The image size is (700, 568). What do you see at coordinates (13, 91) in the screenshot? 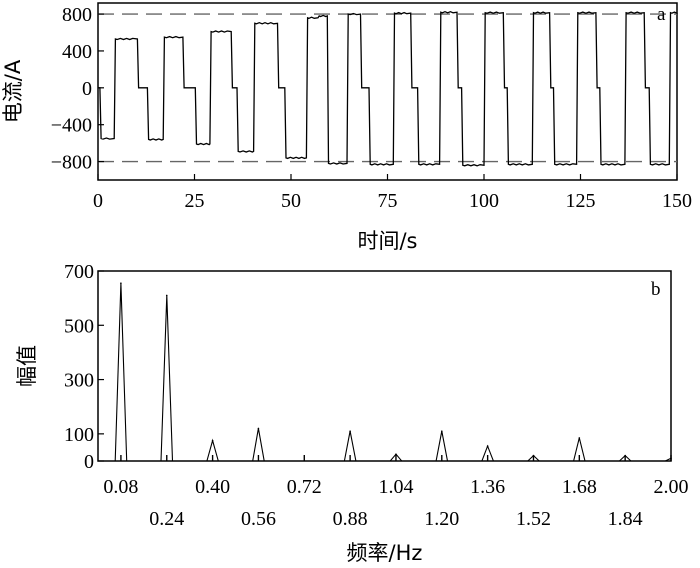
I see `panel-a-y-axis-label: 电流/A` at bounding box center [13, 91].